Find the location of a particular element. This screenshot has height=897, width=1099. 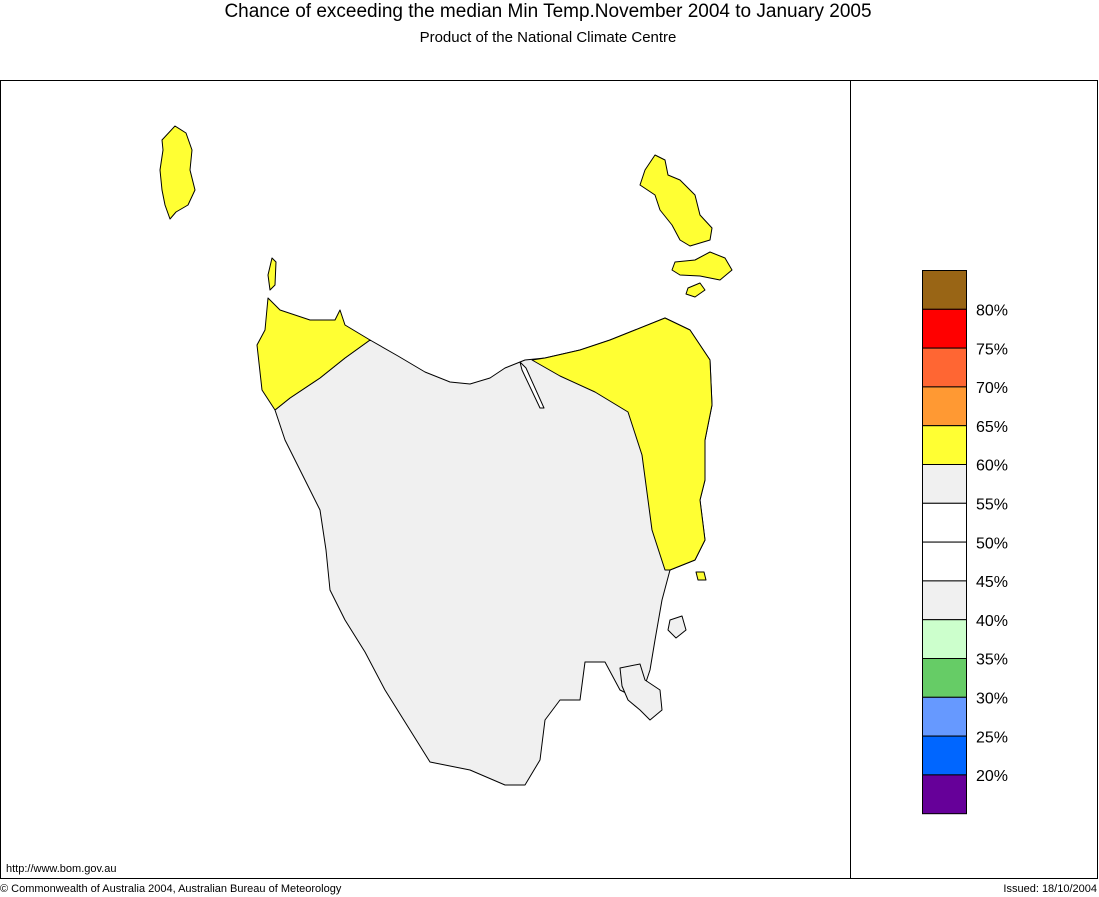

legend-label: 40% is located at coordinates (992, 621).